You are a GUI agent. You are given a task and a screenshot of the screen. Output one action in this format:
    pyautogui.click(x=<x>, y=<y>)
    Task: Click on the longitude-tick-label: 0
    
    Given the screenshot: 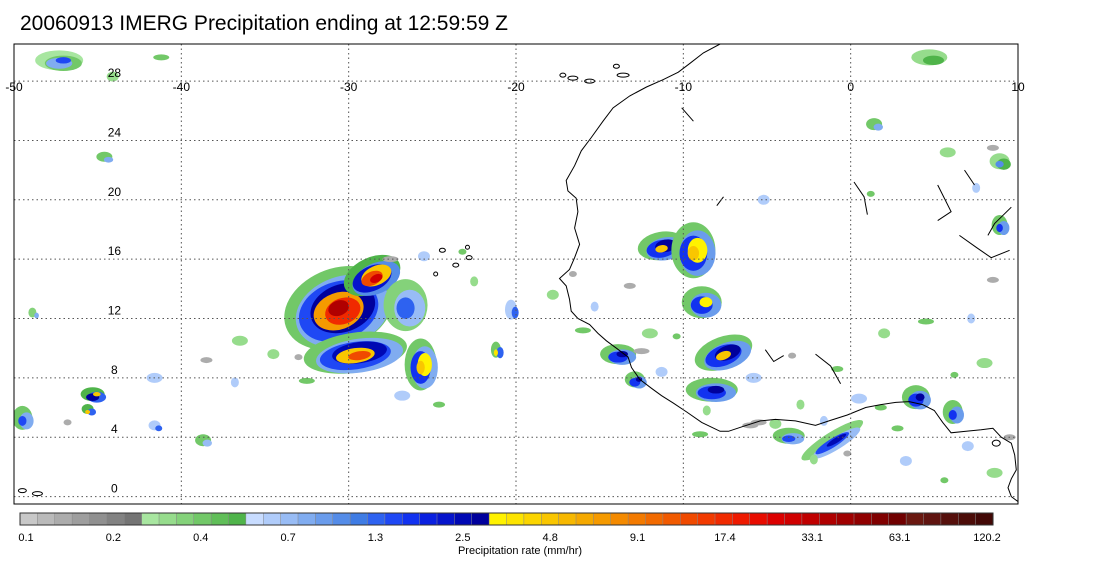 What is the action you would take?
    pyautogui.click(x=850, y=87)
    